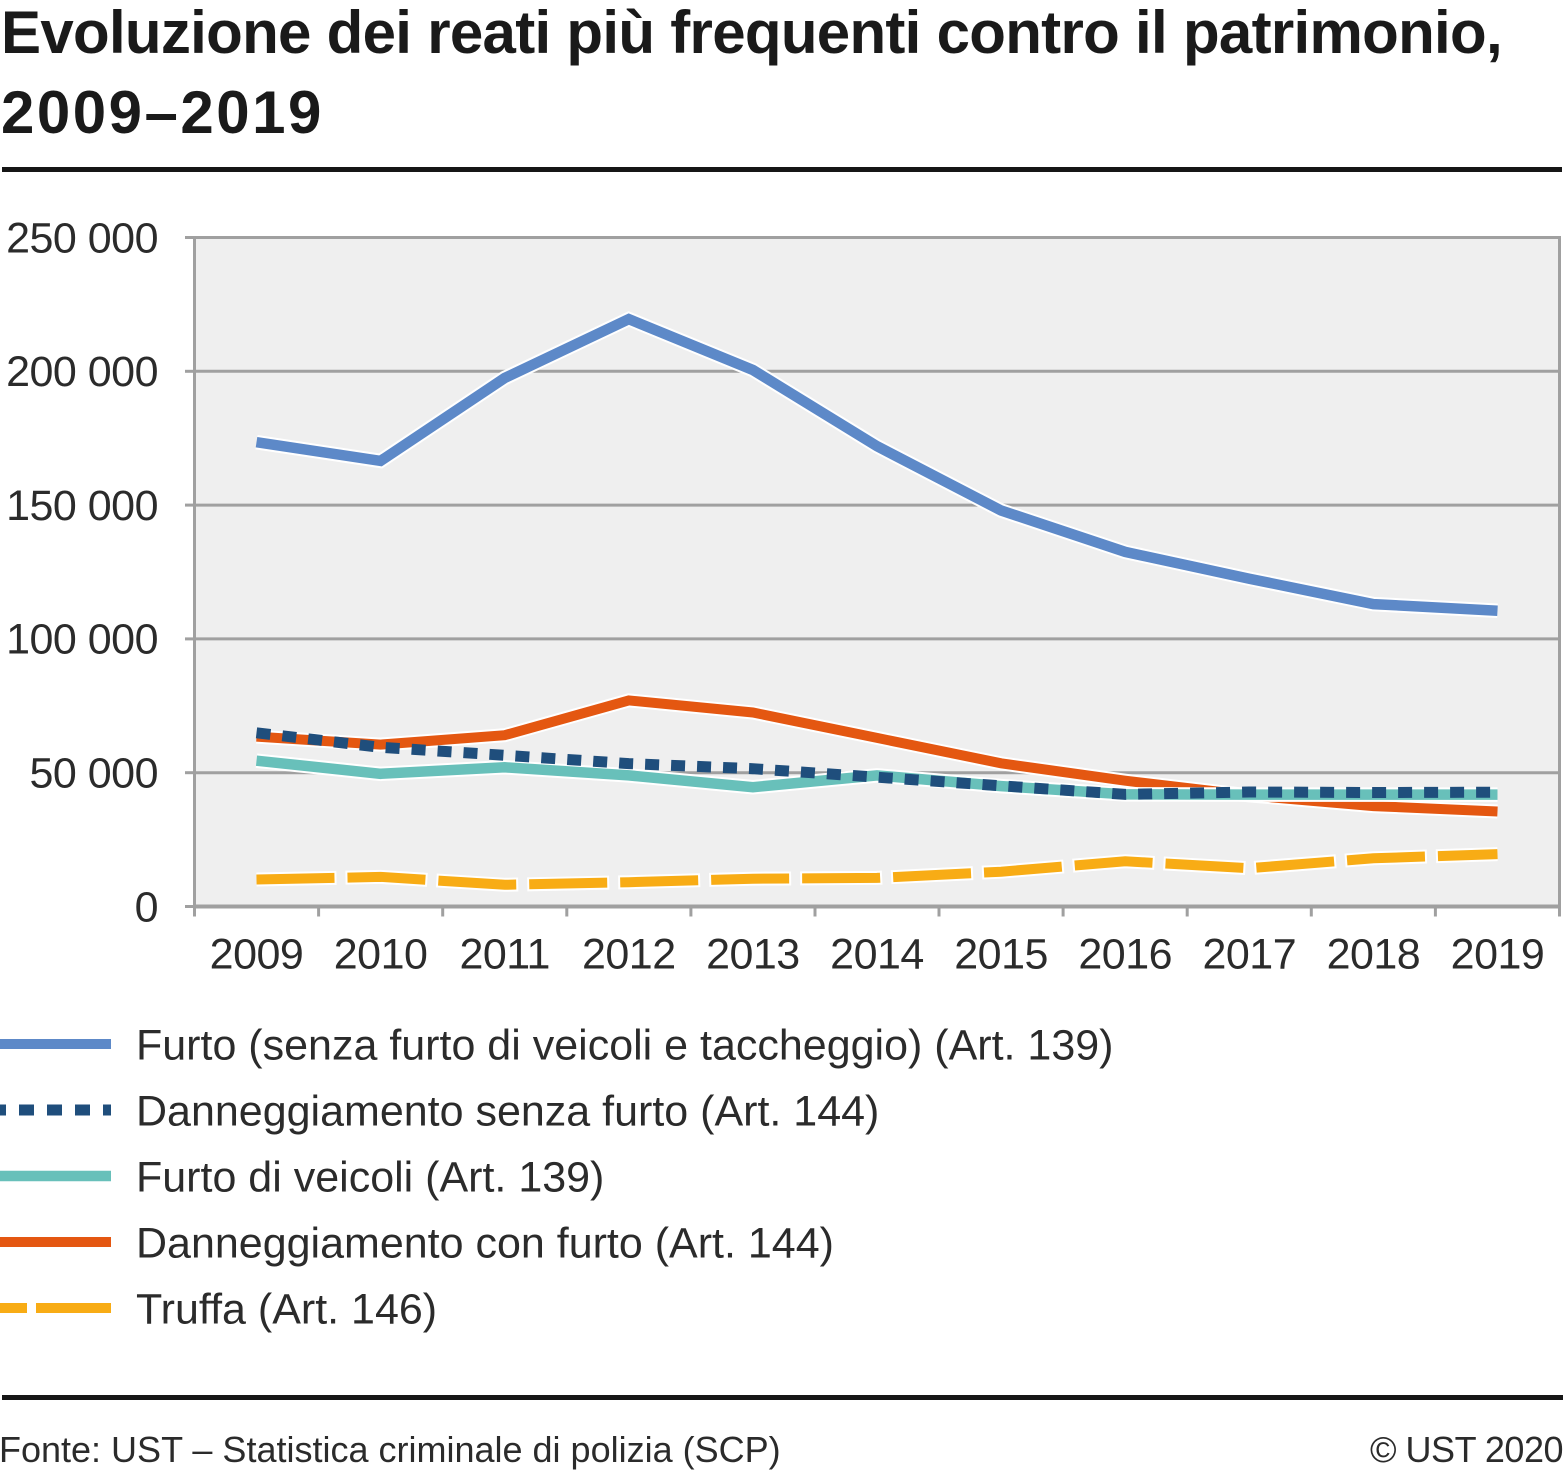  Describe the element at coordinates (507, 1112) in the screenshot. I see `svg-text:Danneggiamento senza furto (Ar: Danneggiamento senza furto (Art. 144)` at that location.